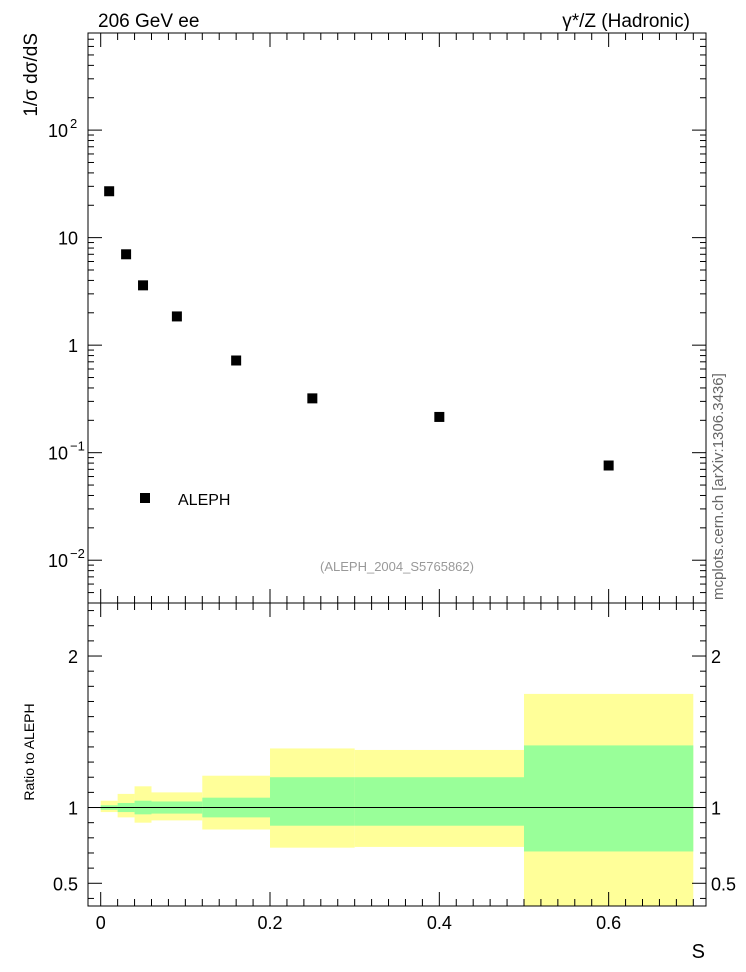  I want to click on main-y-axis-label: 1/σ dσ/dS, so click(31, 75).